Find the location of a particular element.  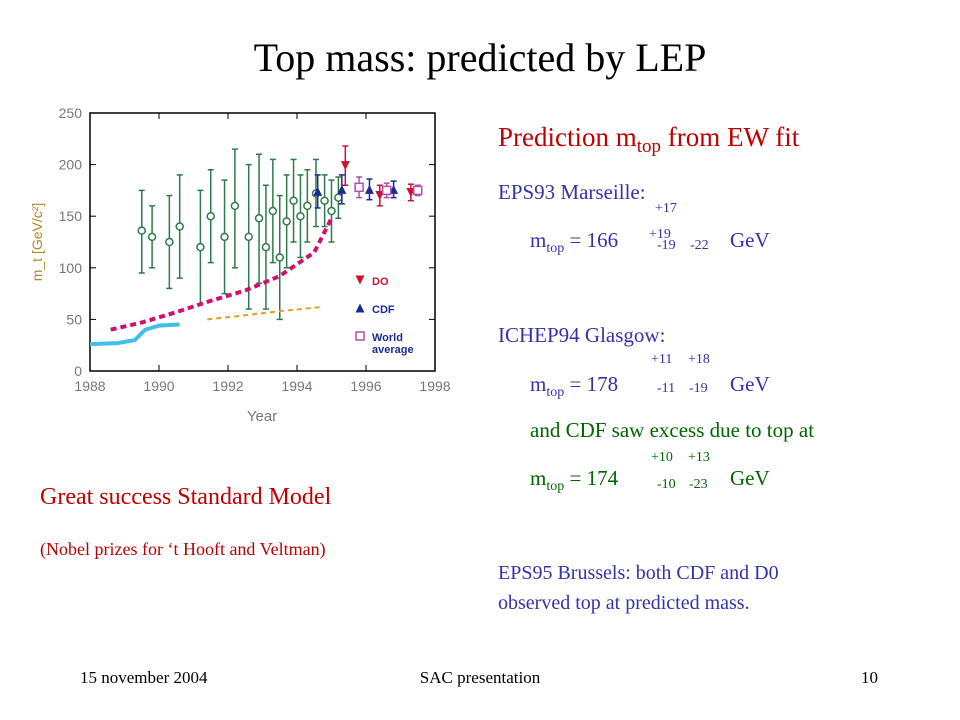

ichep94-label: ICHEP94 Glasgow: is located at coordinates (582, 335).